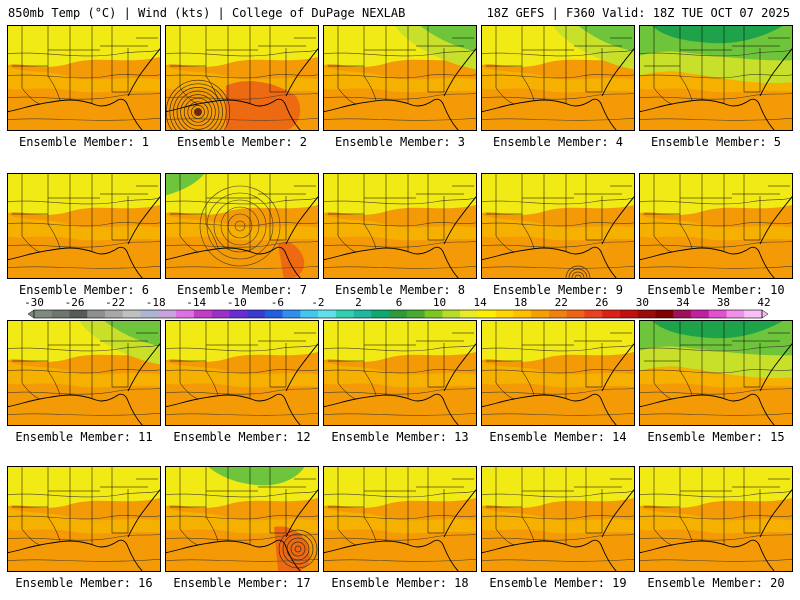 The width and height of the screenshot is (800, 600). Describe the element at coordinates (558, 583) in the screenshot. I see `ensemble-member-label: Ensemble Member: 19` at that location.